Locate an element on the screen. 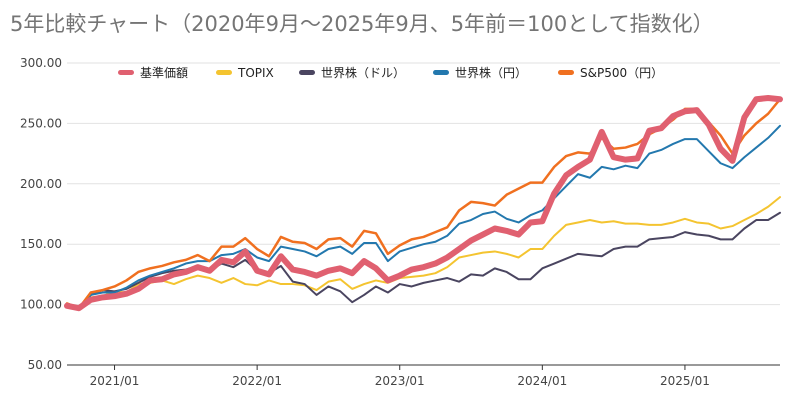 The image size is (800, 405). x-tick-label: 2022/01 is located at coordinates (257, 381).